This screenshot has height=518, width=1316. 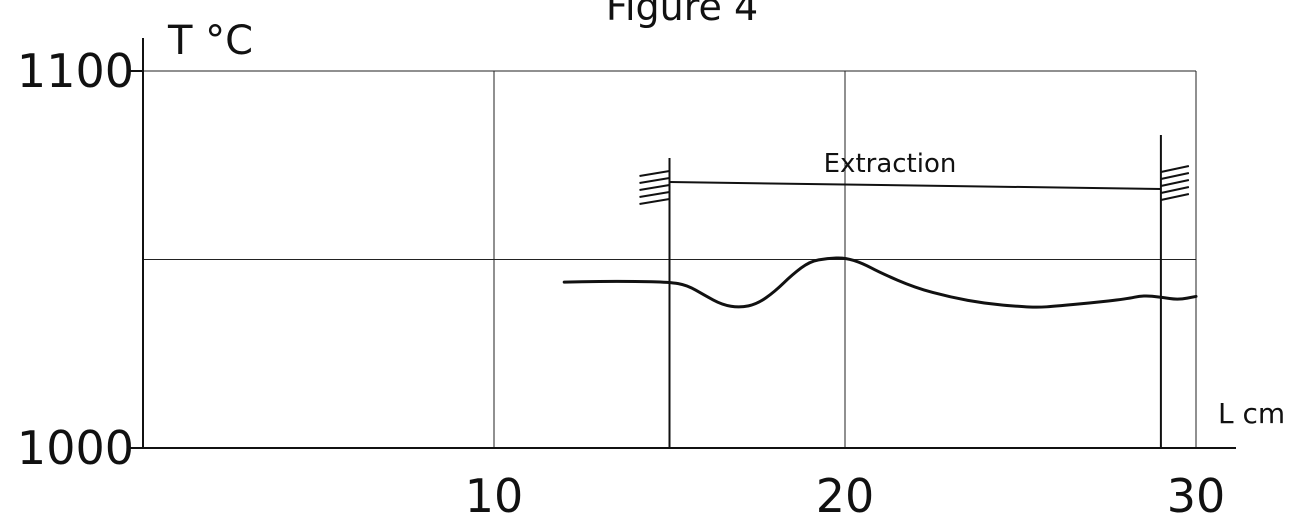 I want to click on extraction-bracket-line, so click(x=915, y=185).